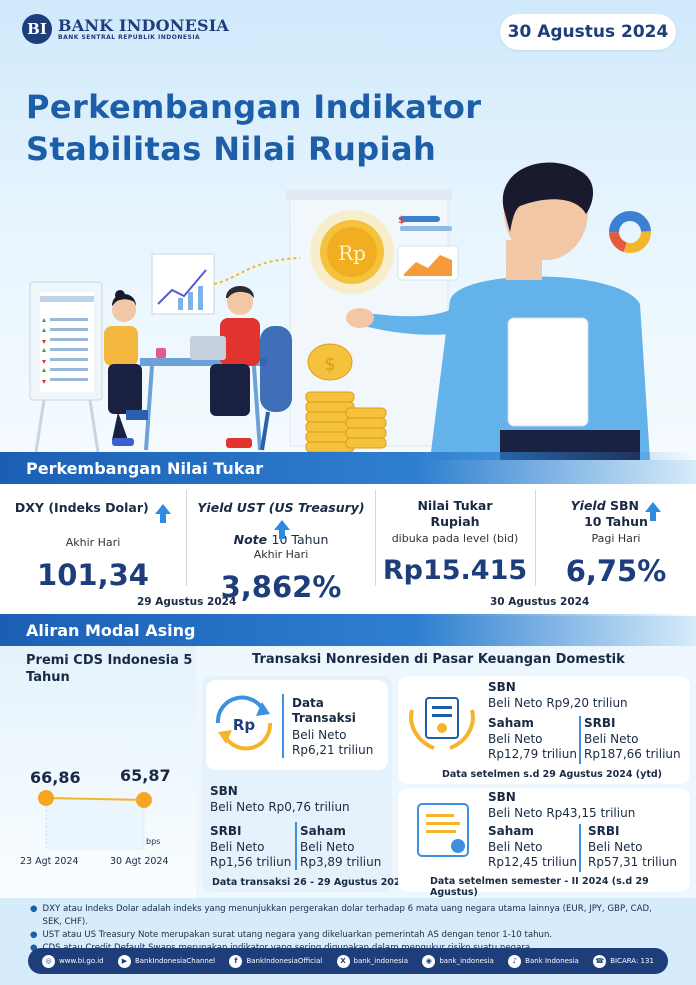 This screenshot has height=985, width=696. Describe the element at coordinates (280, 807) in the screenshot. I see `tx-sbn-line: Beli Neto Rp0,76 triliun` at that location.